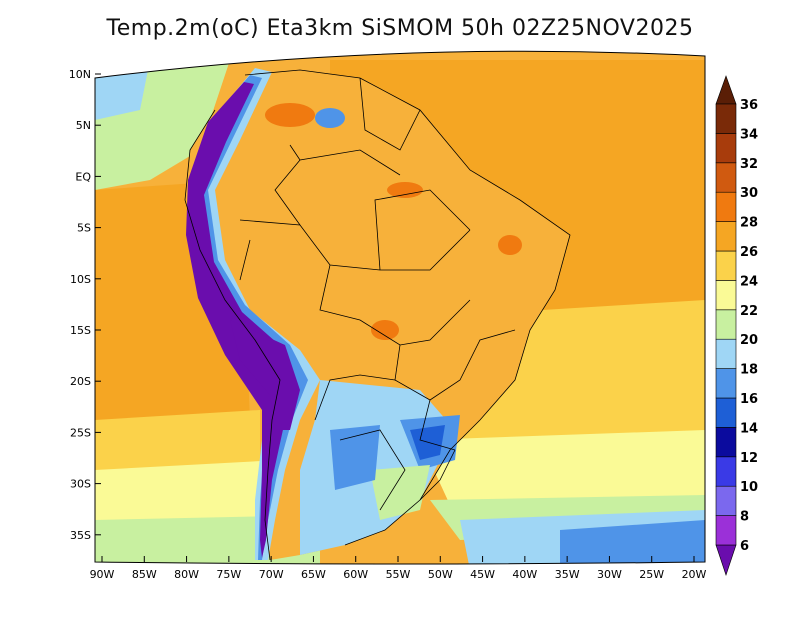 This screenshot has width=800, height=618. I want to click on lat-tick-label: 10N, so click(80, 74).